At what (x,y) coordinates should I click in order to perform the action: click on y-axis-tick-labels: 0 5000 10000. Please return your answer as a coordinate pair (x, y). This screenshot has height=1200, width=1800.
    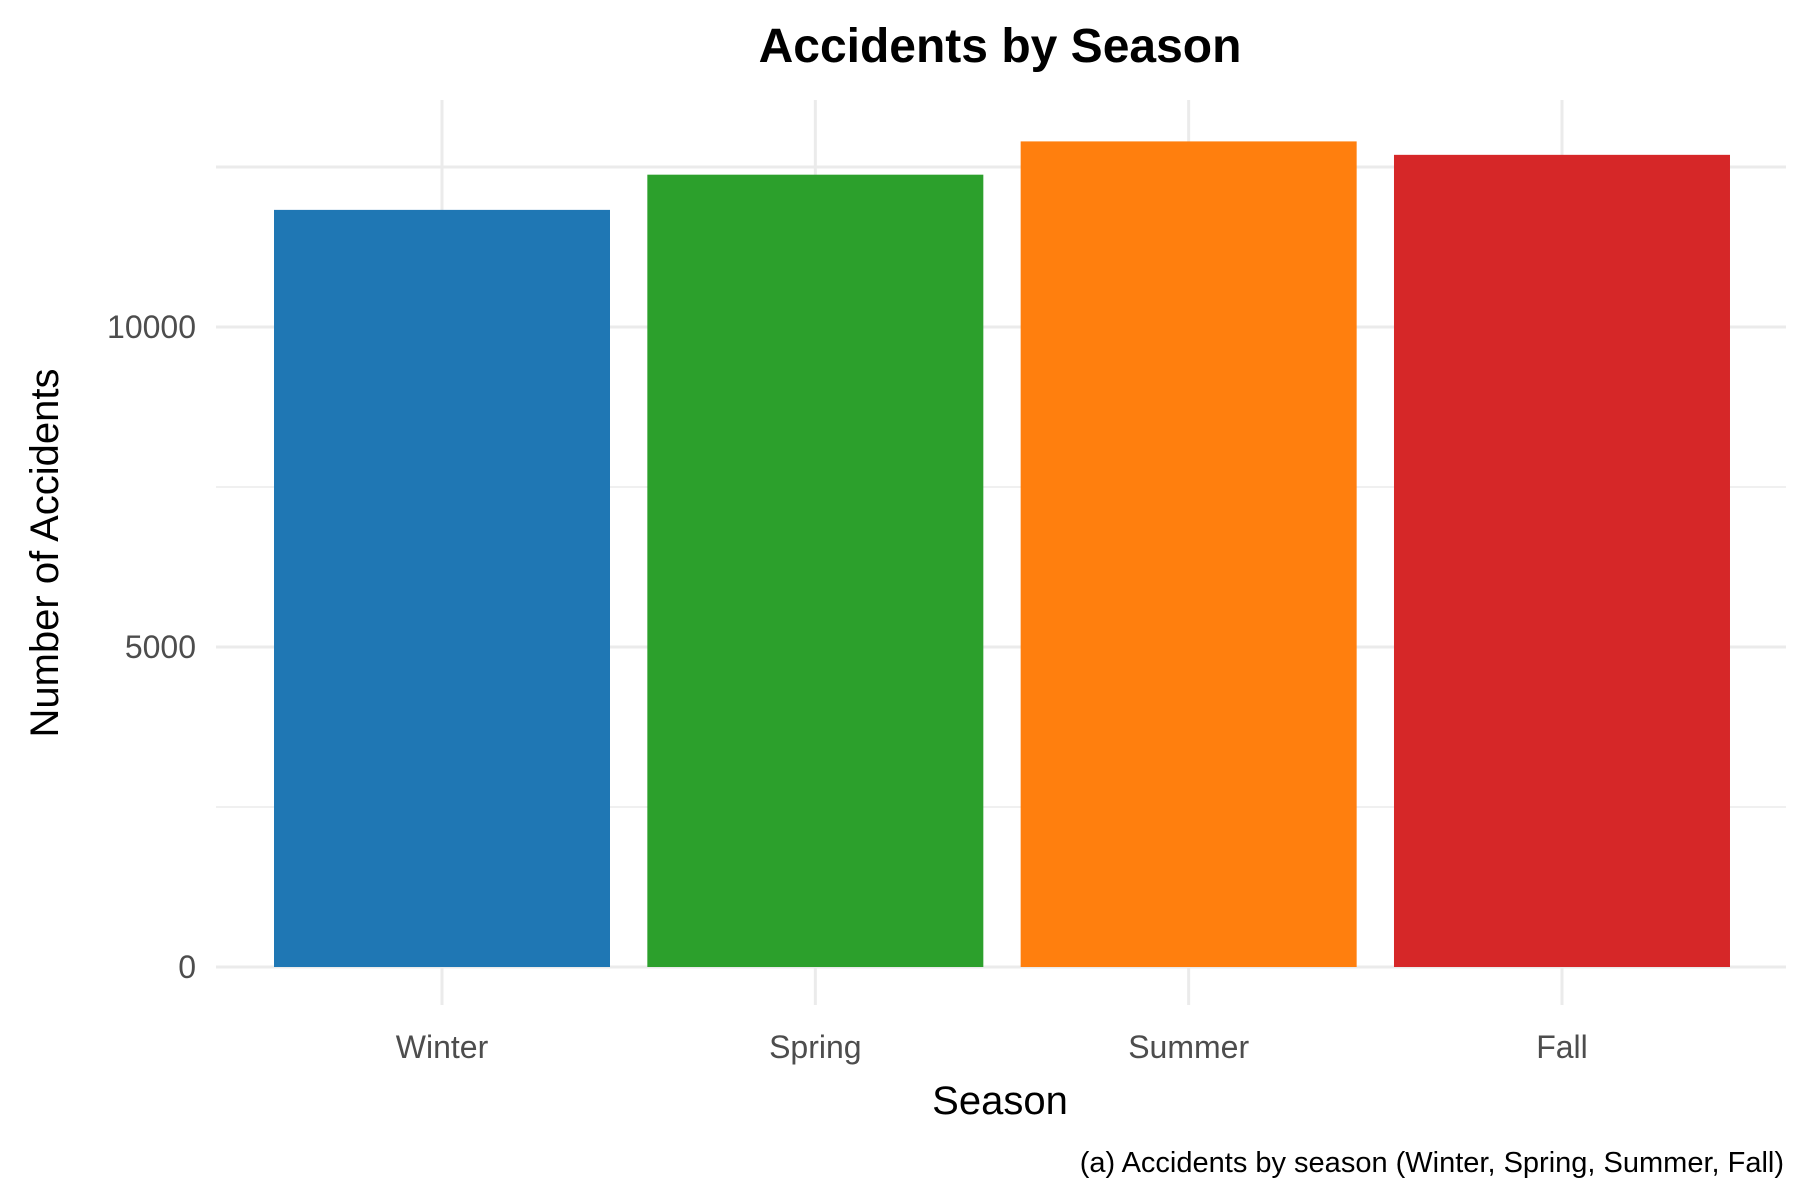
    Looking at the image, I should click on (151, 647).